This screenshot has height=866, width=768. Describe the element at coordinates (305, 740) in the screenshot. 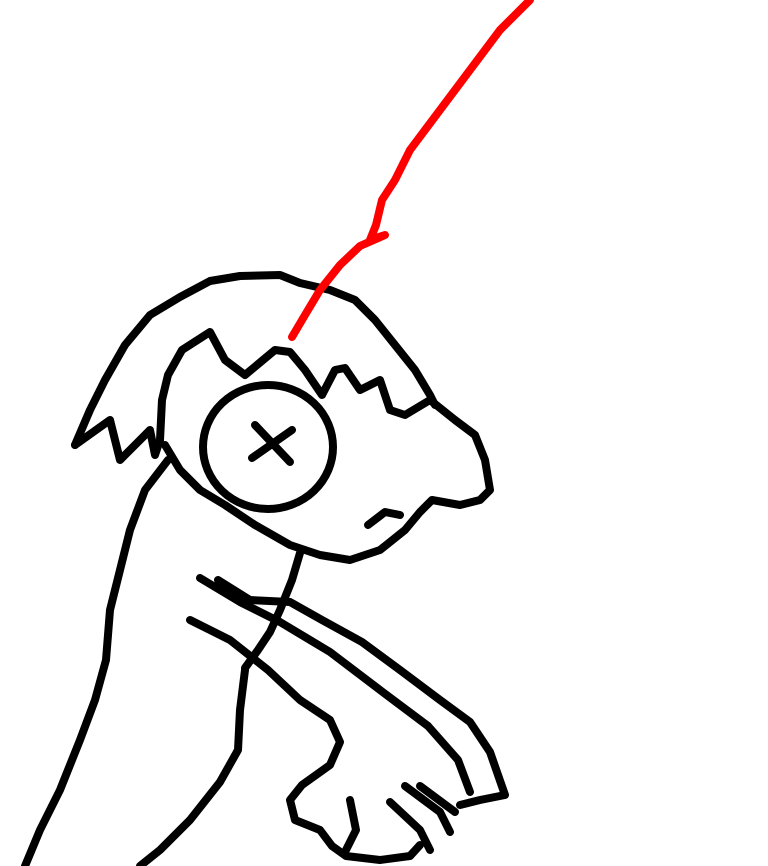

I see `arm-lower-stroke` at that location.